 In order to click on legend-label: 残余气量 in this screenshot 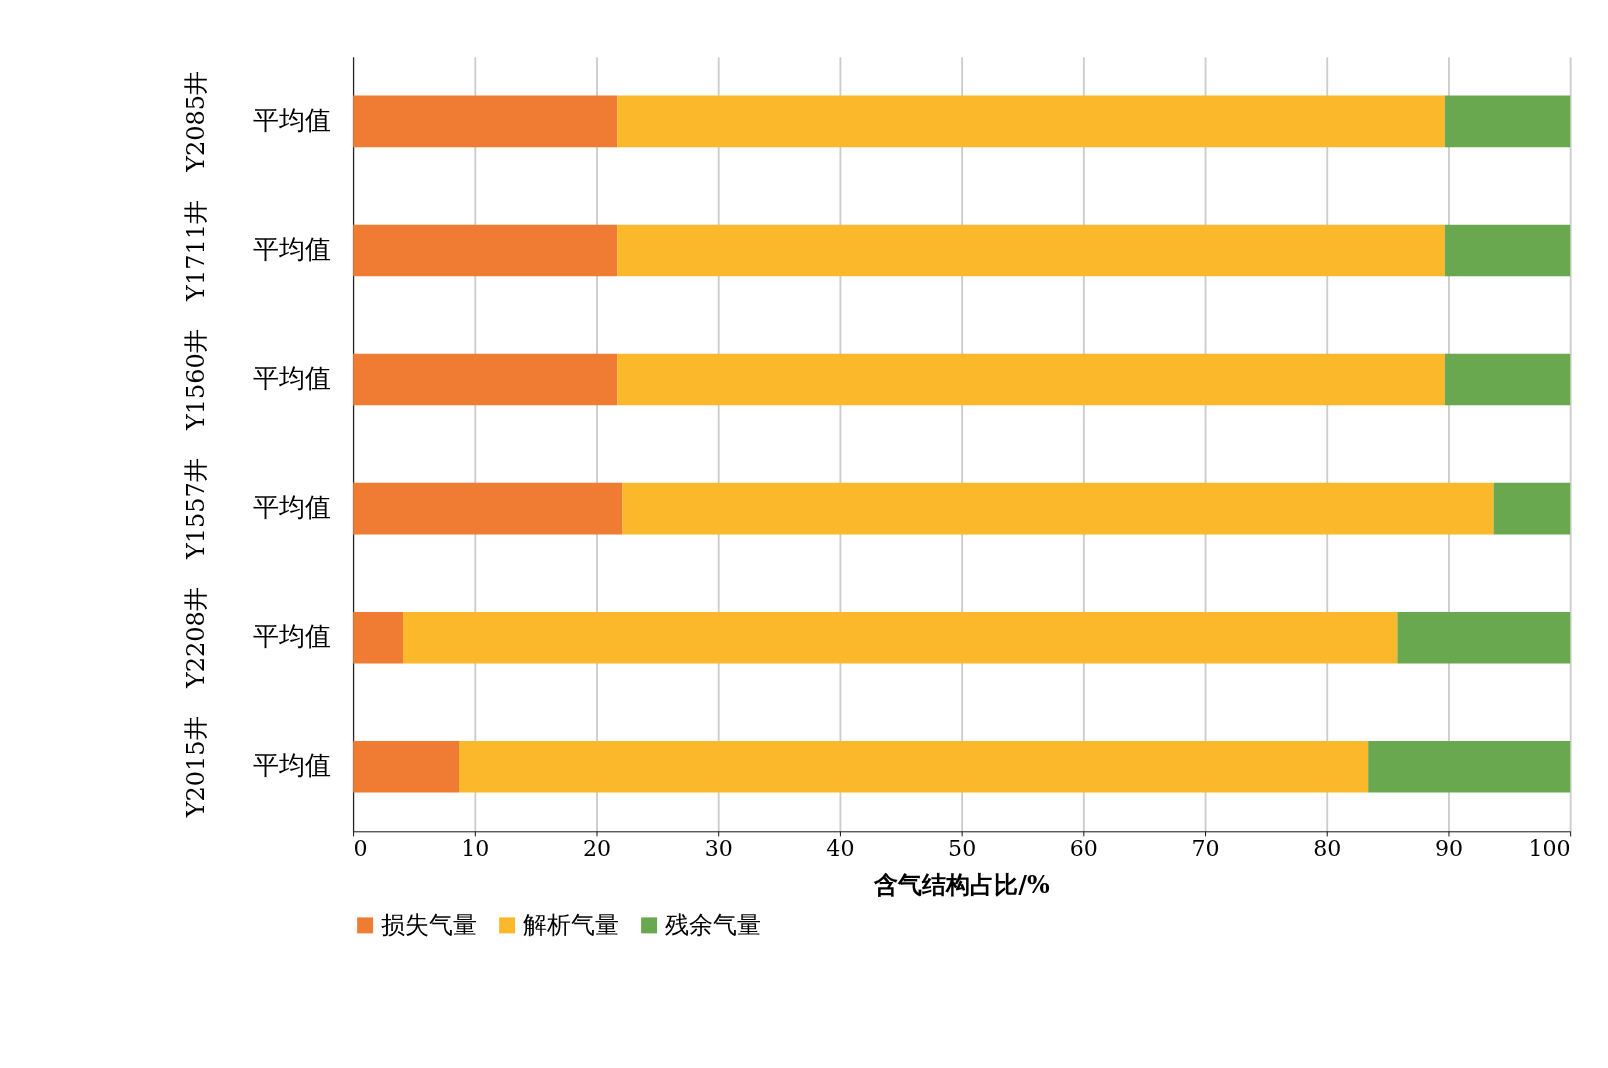, I will do `click(712, 924)`.